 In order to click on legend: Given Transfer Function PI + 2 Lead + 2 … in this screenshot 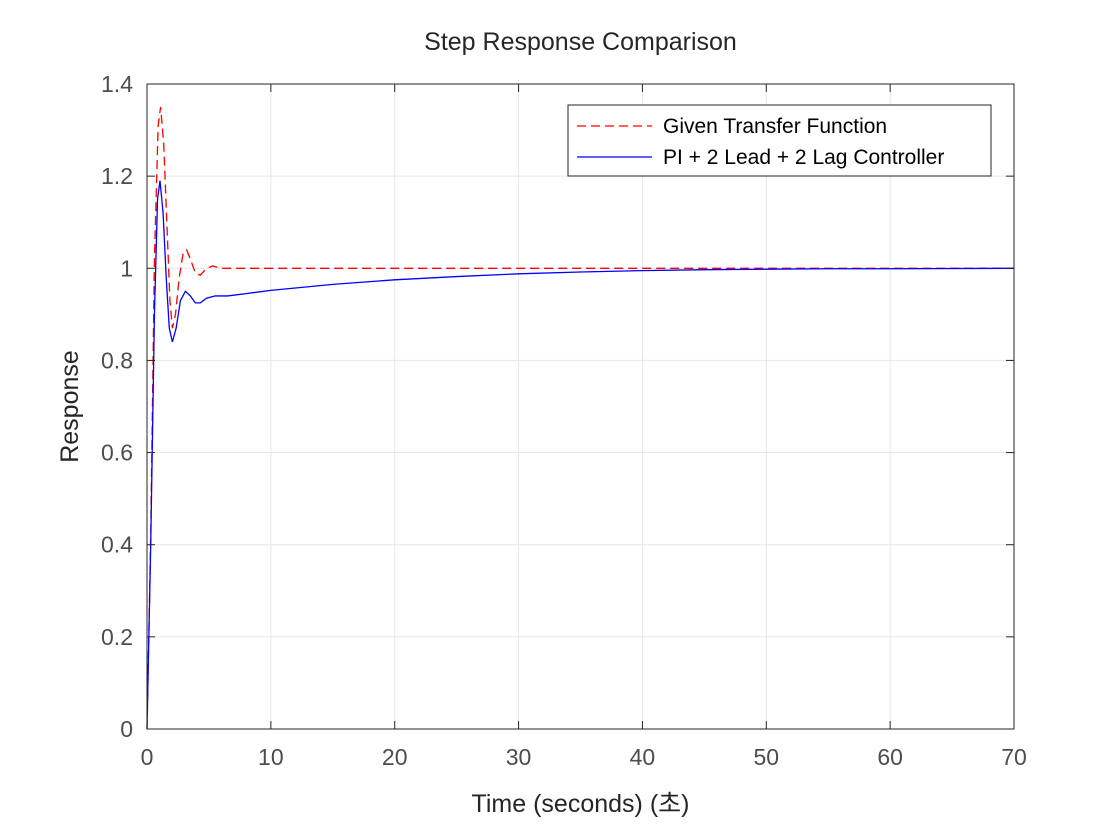, I will do `click(779, 140)`.